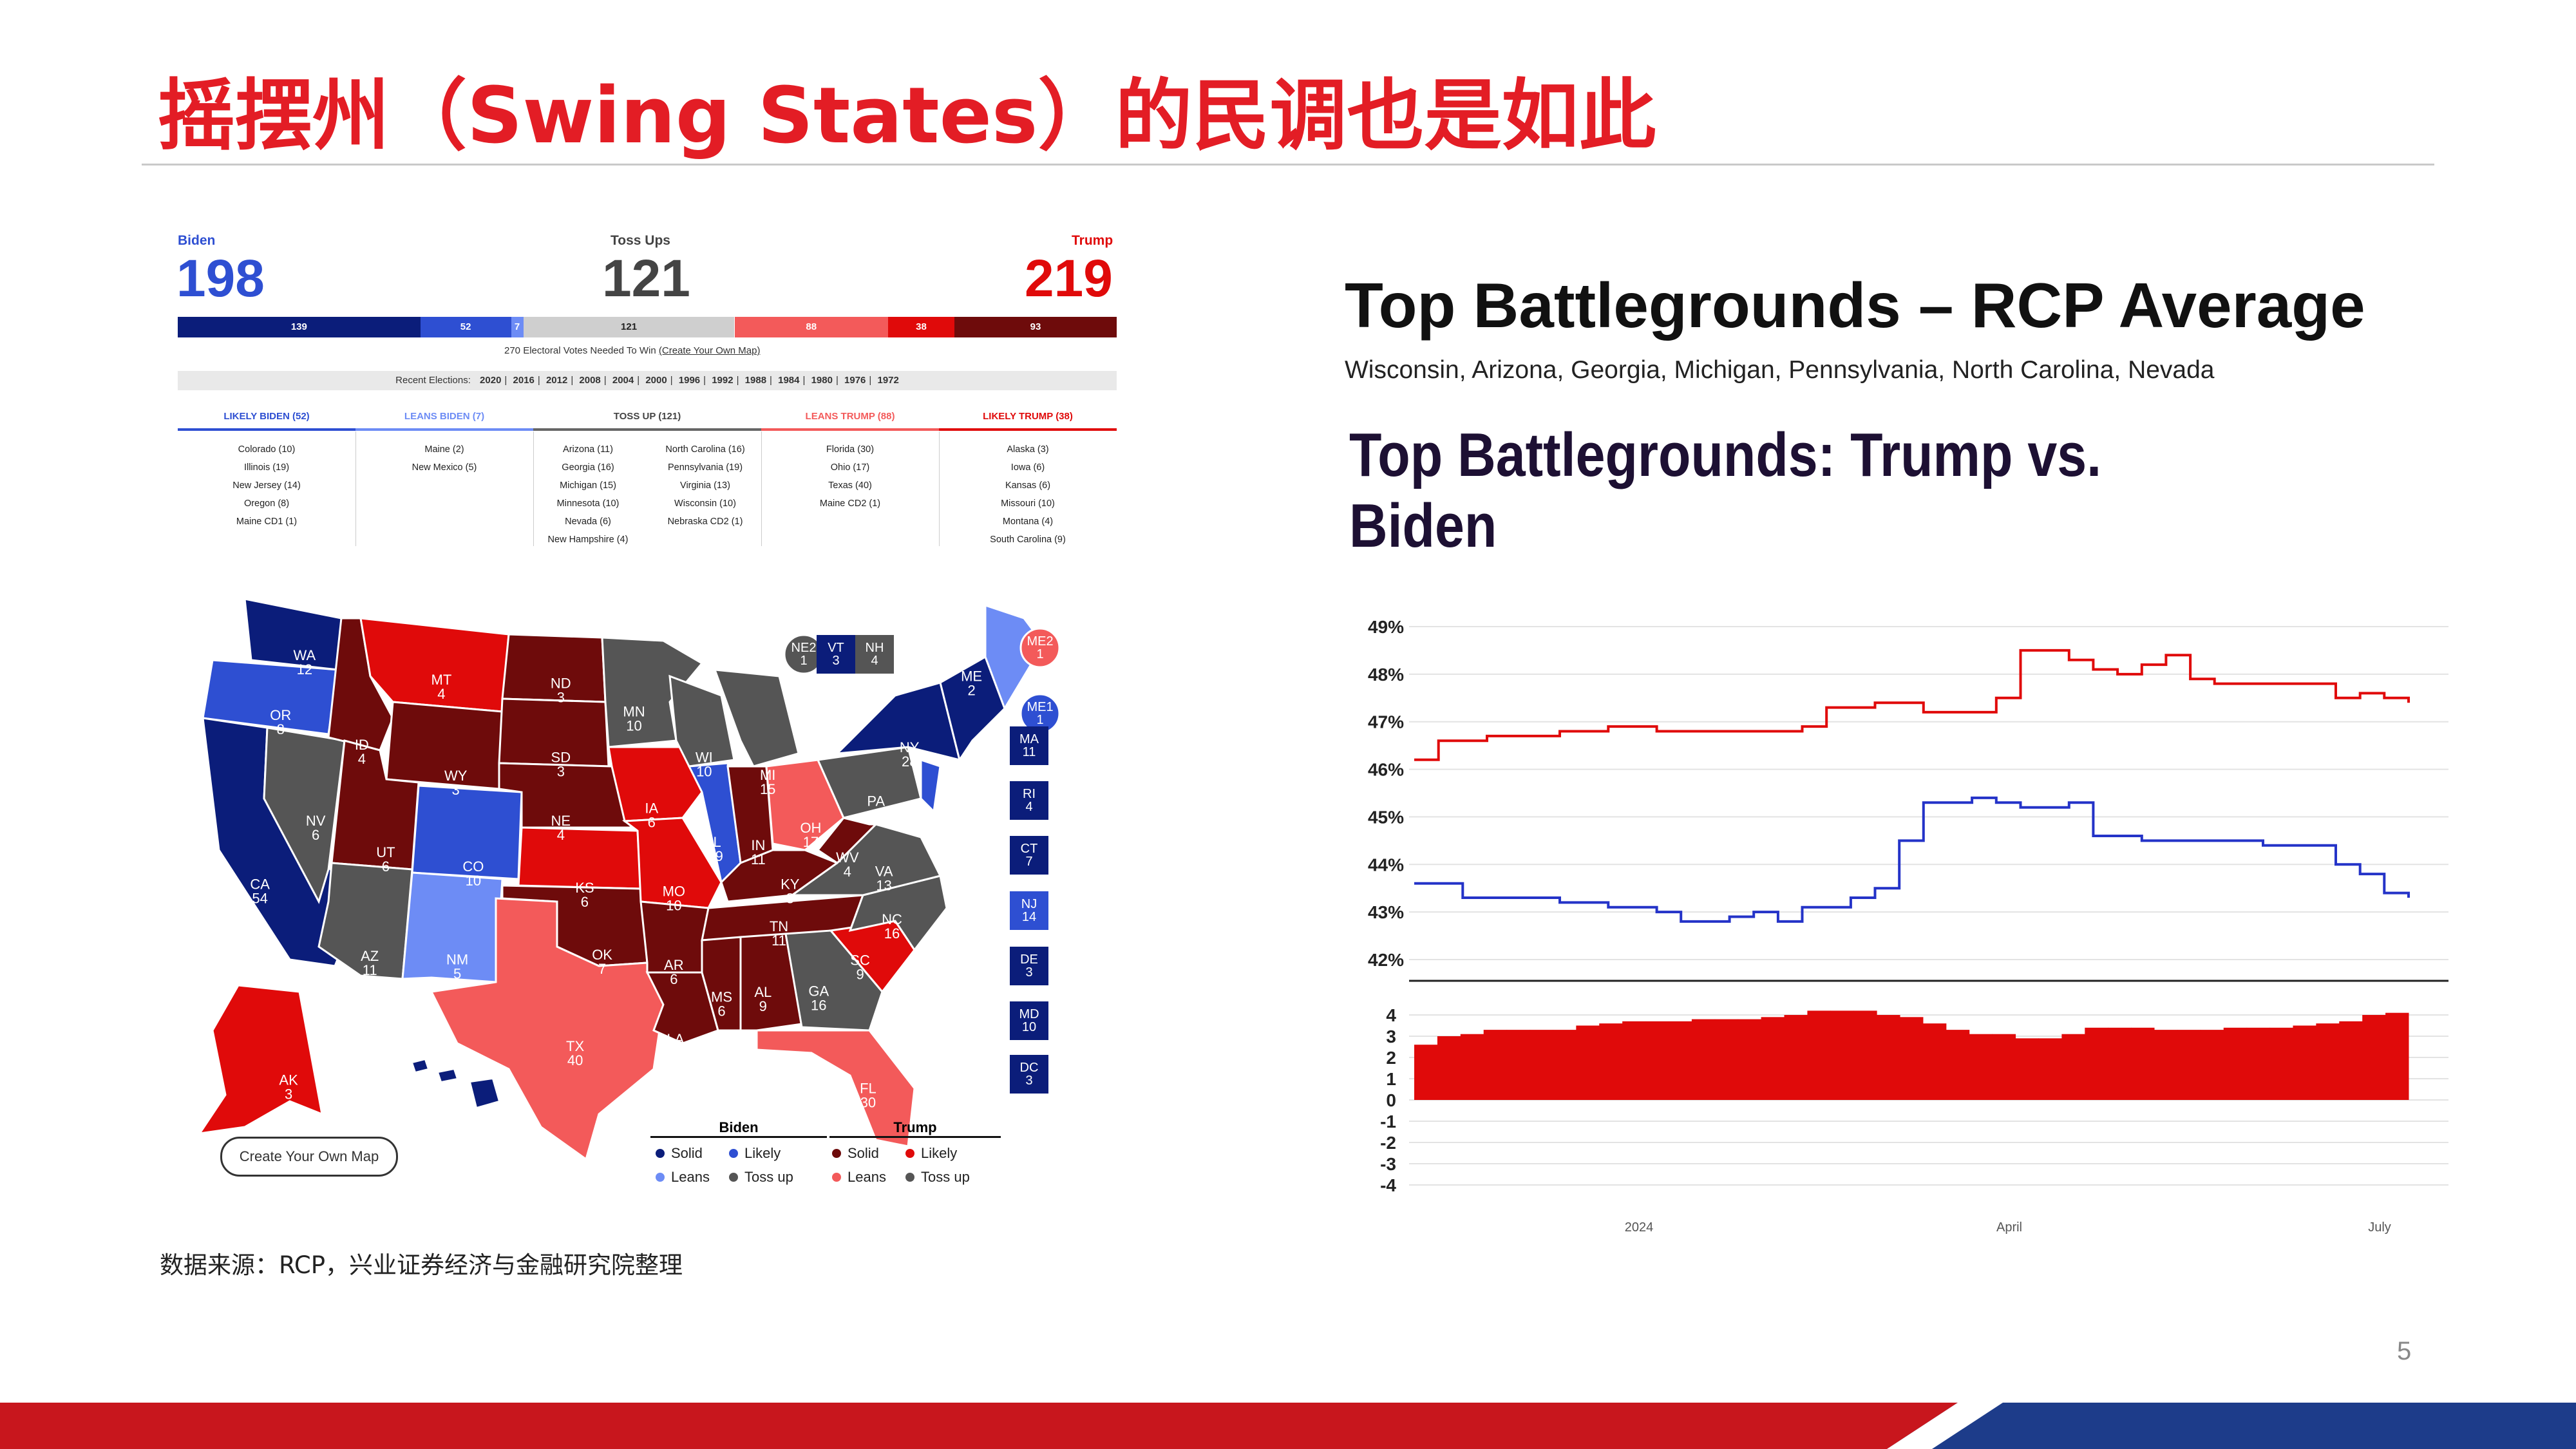  I want to click on map-state-abbr: MN, so click(634, 711).